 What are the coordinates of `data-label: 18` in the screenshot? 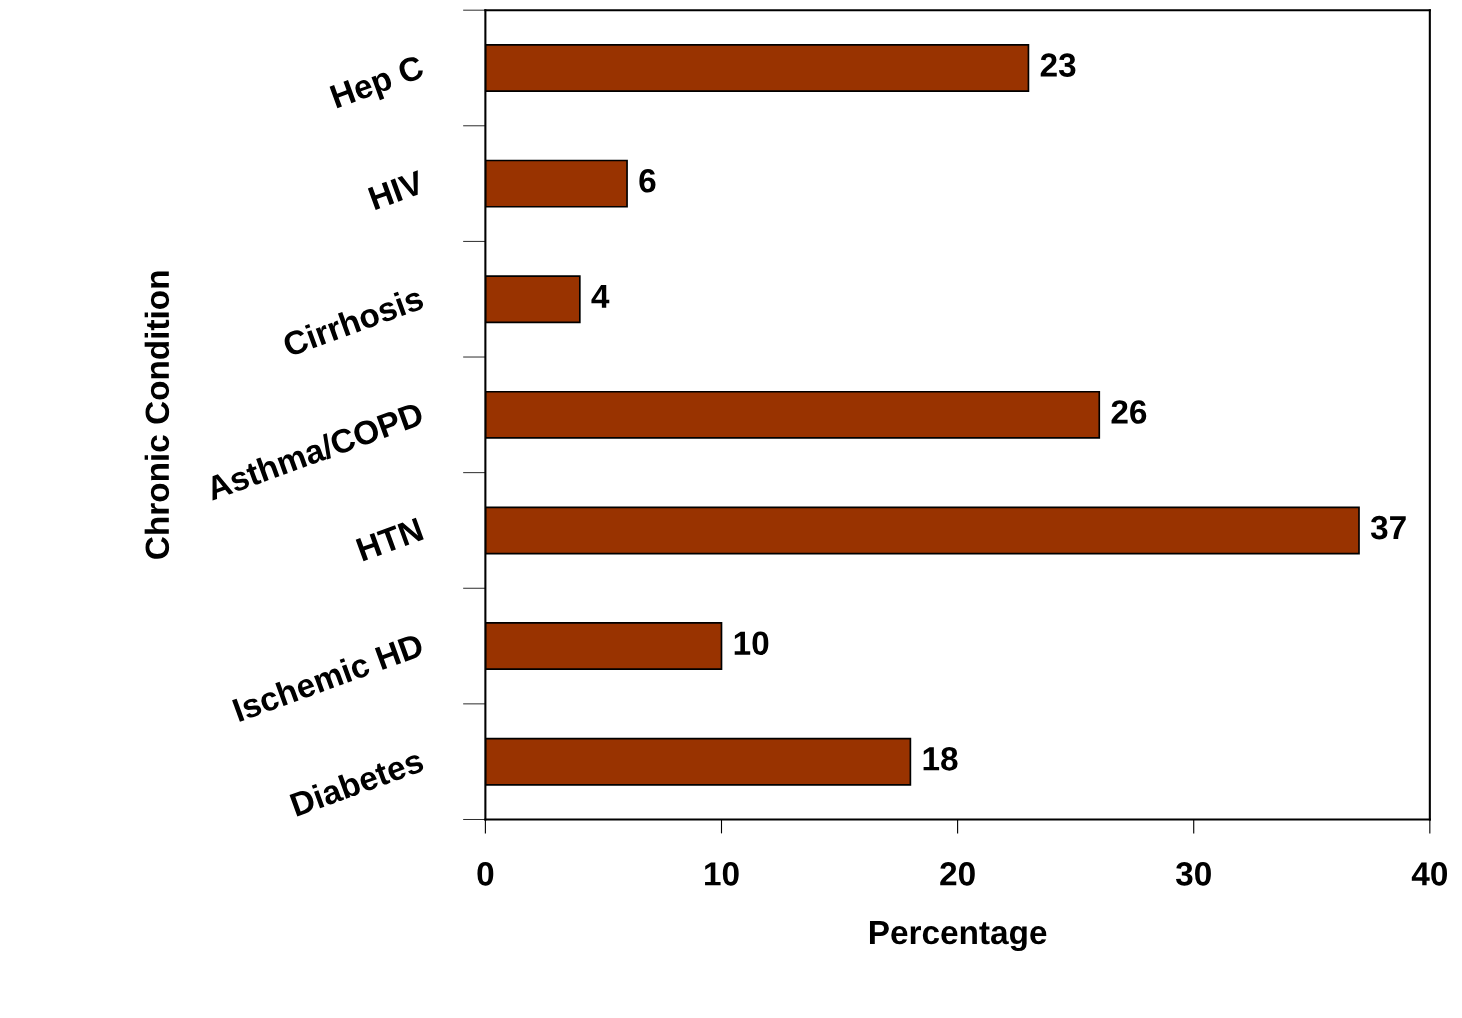 It's located at (940, 759).